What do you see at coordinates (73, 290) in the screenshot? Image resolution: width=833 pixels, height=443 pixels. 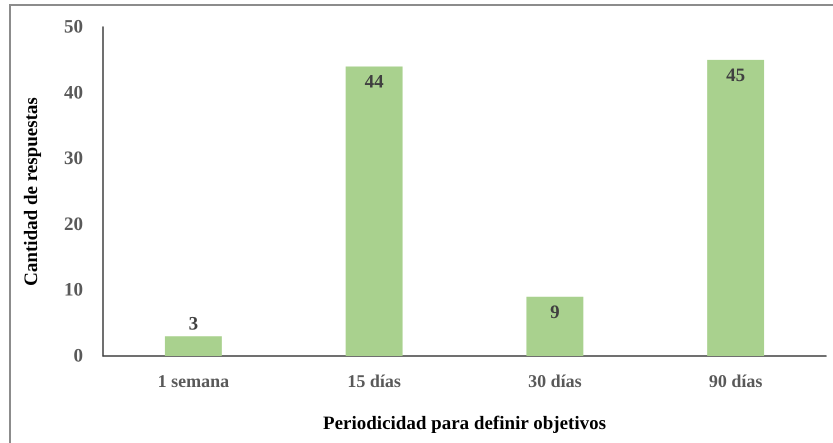 I see `y-tick-label: 10` at bounding box center [73, 290].